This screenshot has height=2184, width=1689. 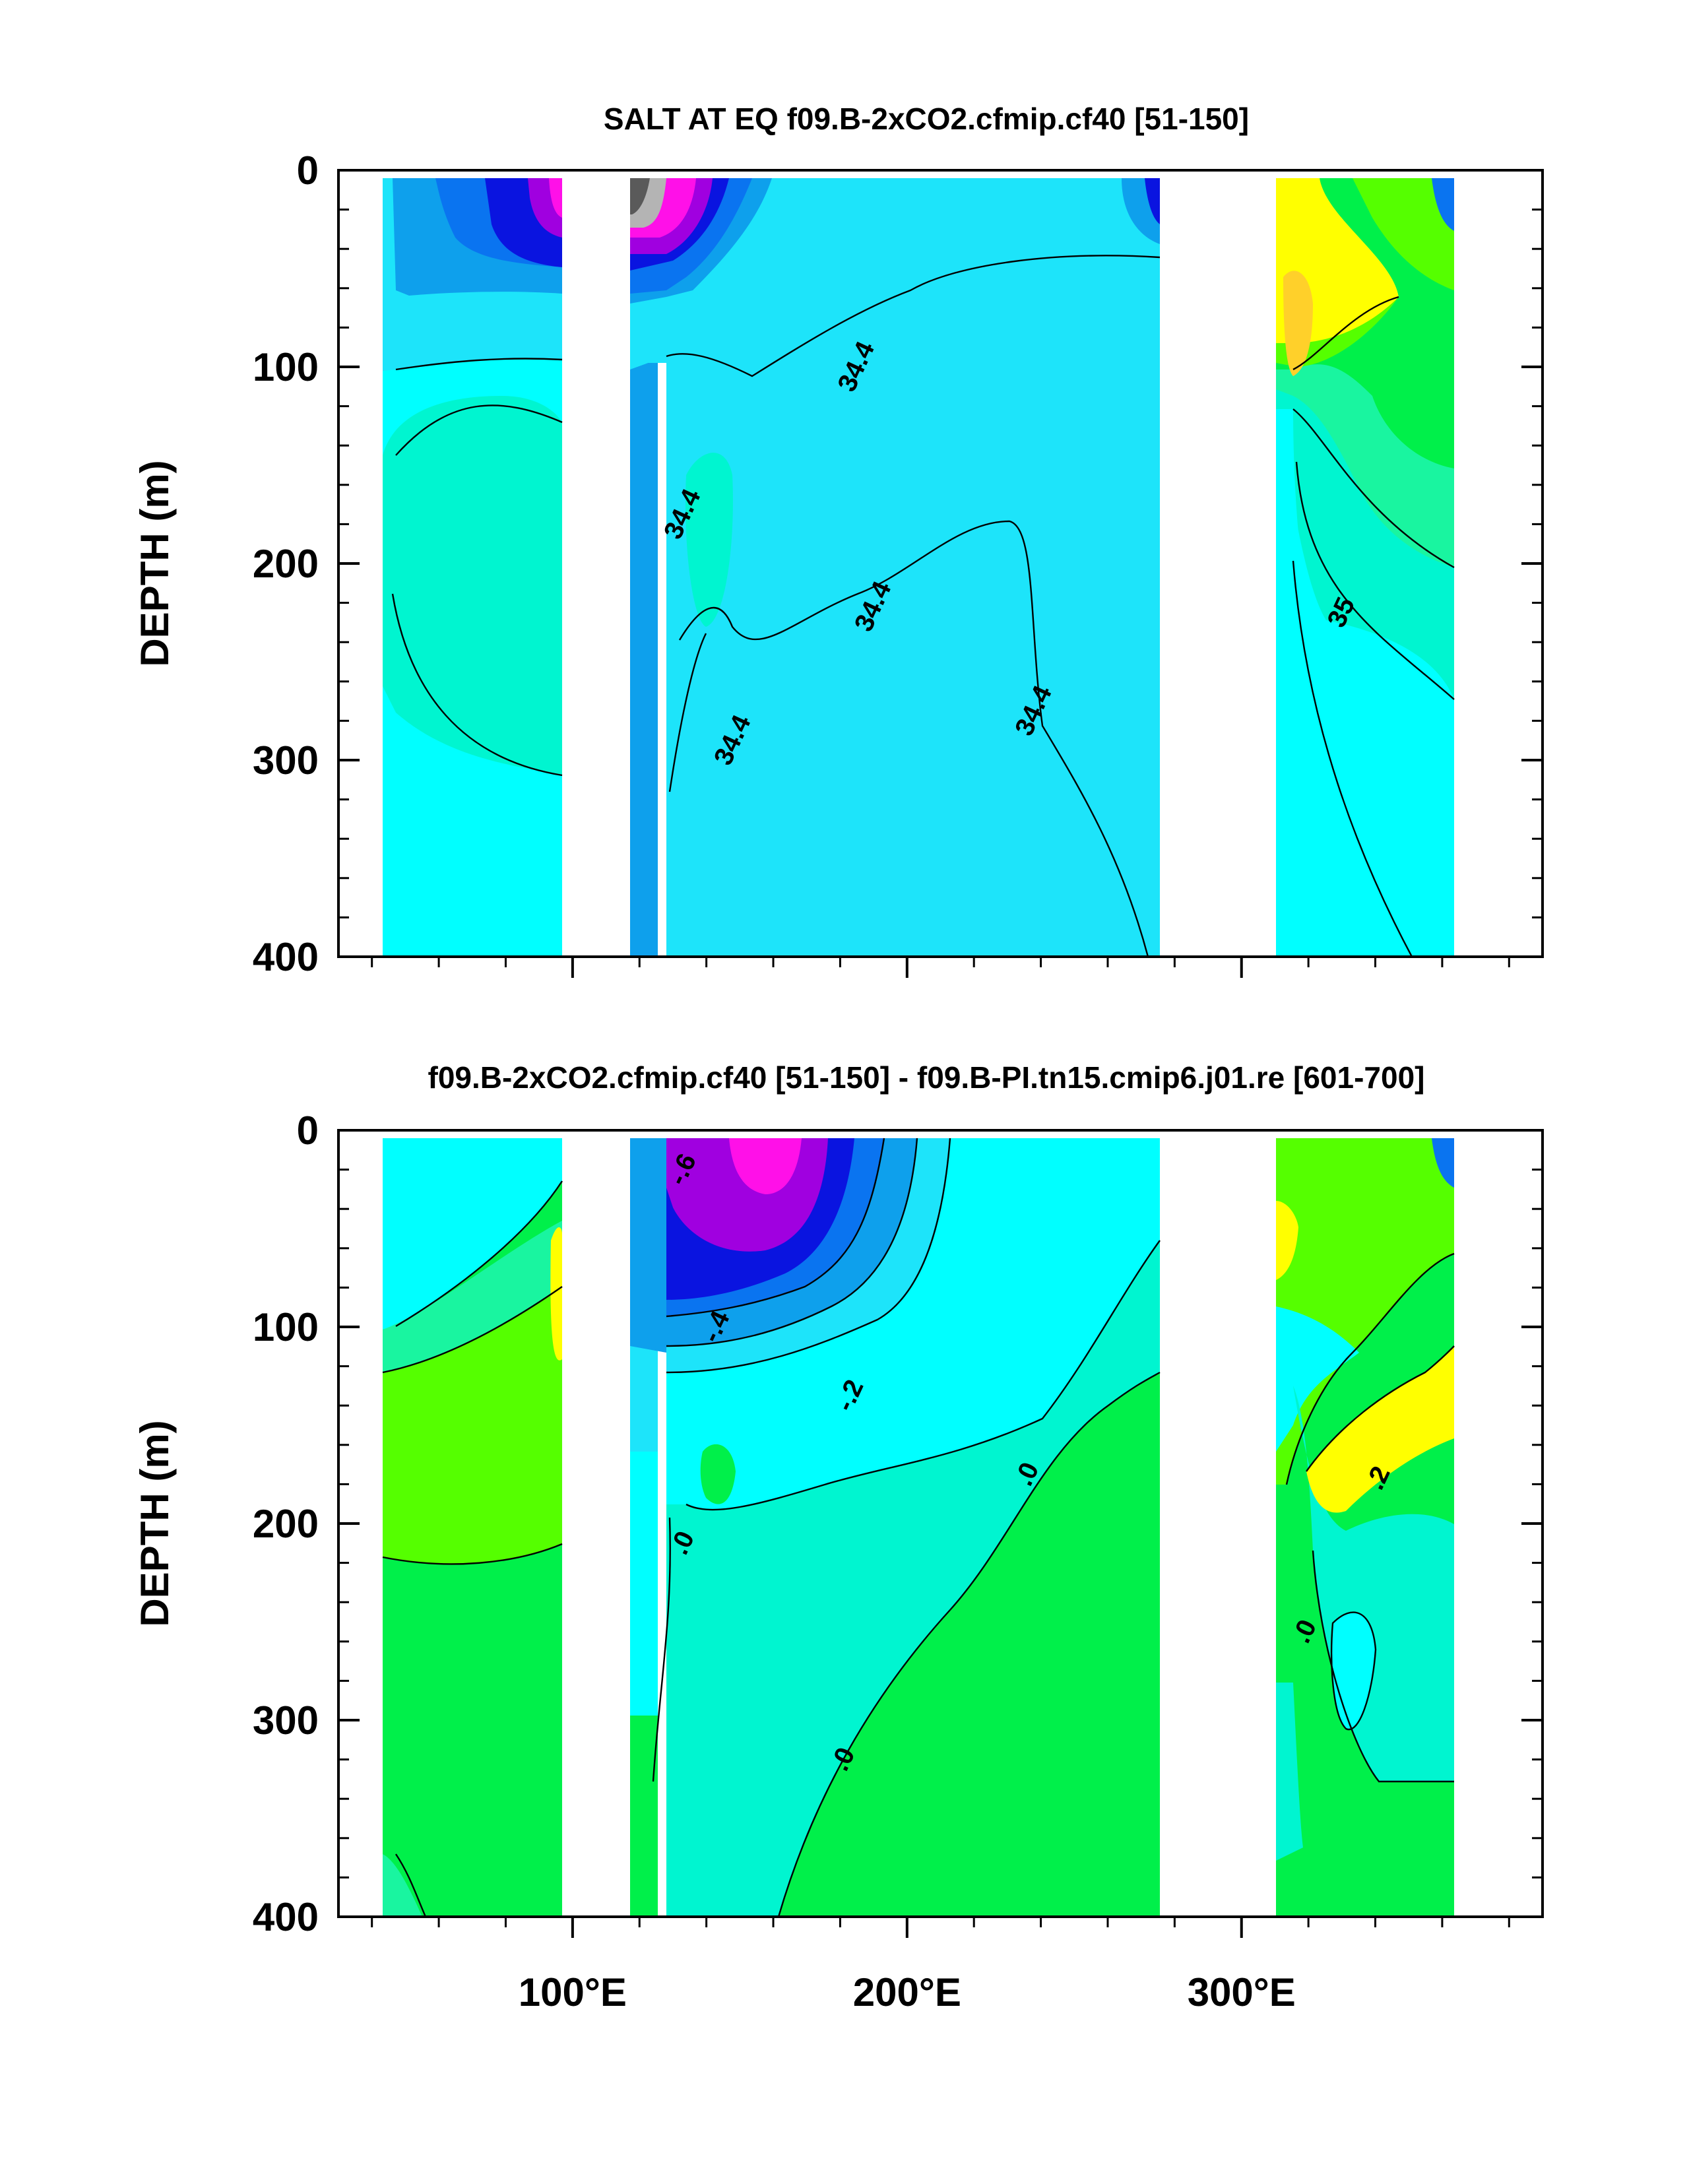 I want to click on bottom-y-tick-label: 400, so click(x=286, y=1917).